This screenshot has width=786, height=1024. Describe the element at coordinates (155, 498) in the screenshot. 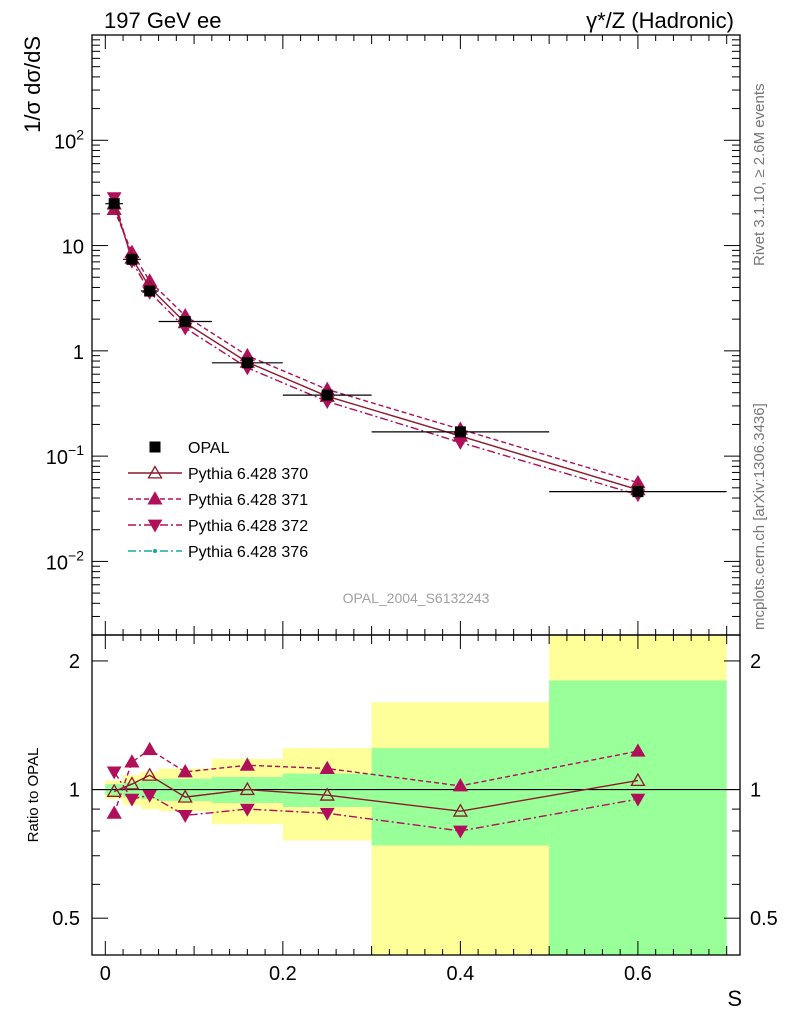

I see `legend-marker-mc371` at that location.